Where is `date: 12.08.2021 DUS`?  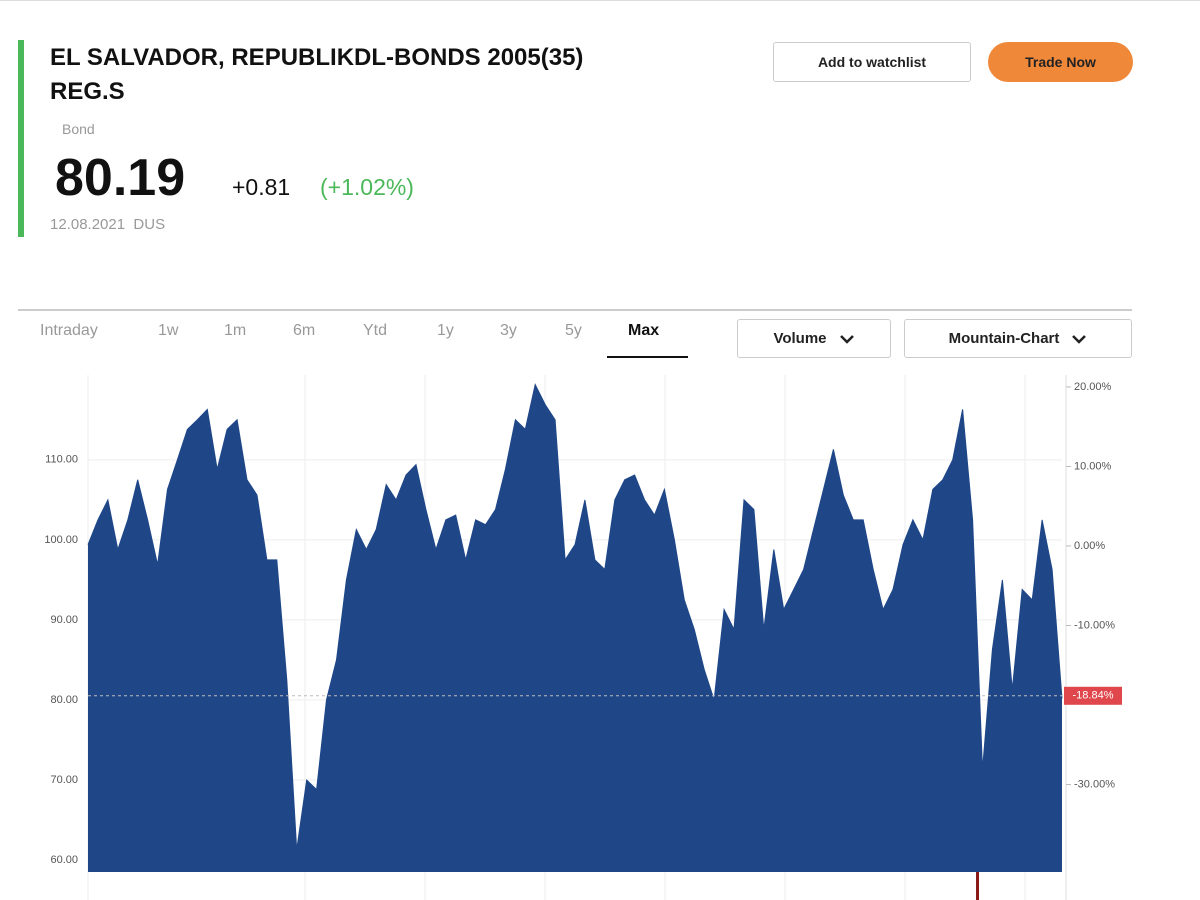
date: 12.08.2021 DUS is located at coordinates (107, 224).